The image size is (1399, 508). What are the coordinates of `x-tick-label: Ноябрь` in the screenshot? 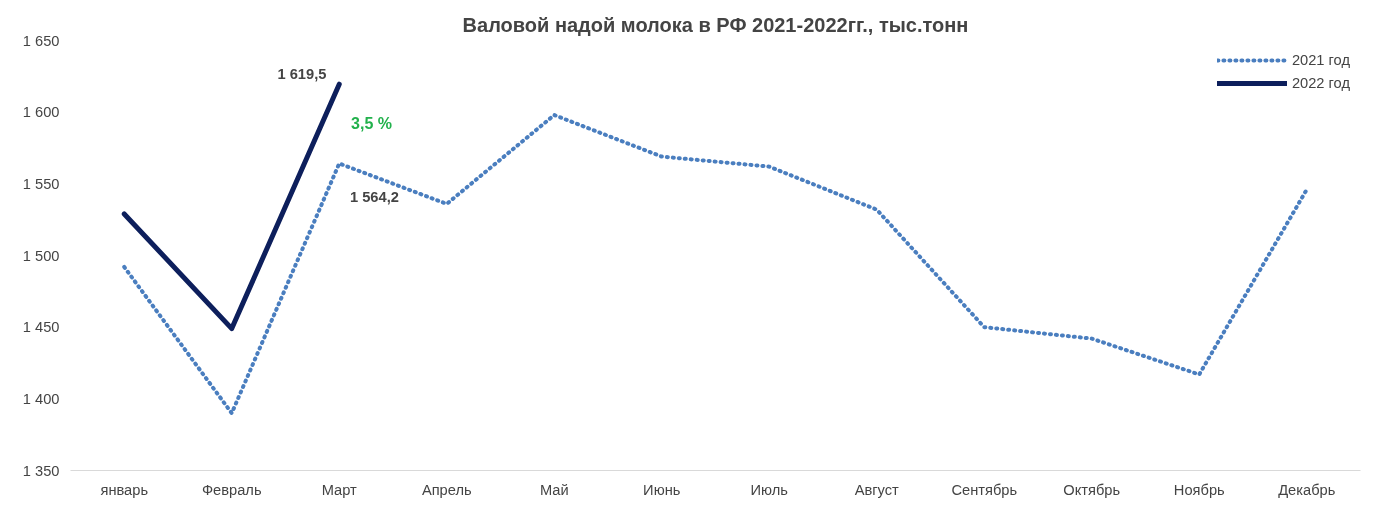 It's located at (1199, 489).